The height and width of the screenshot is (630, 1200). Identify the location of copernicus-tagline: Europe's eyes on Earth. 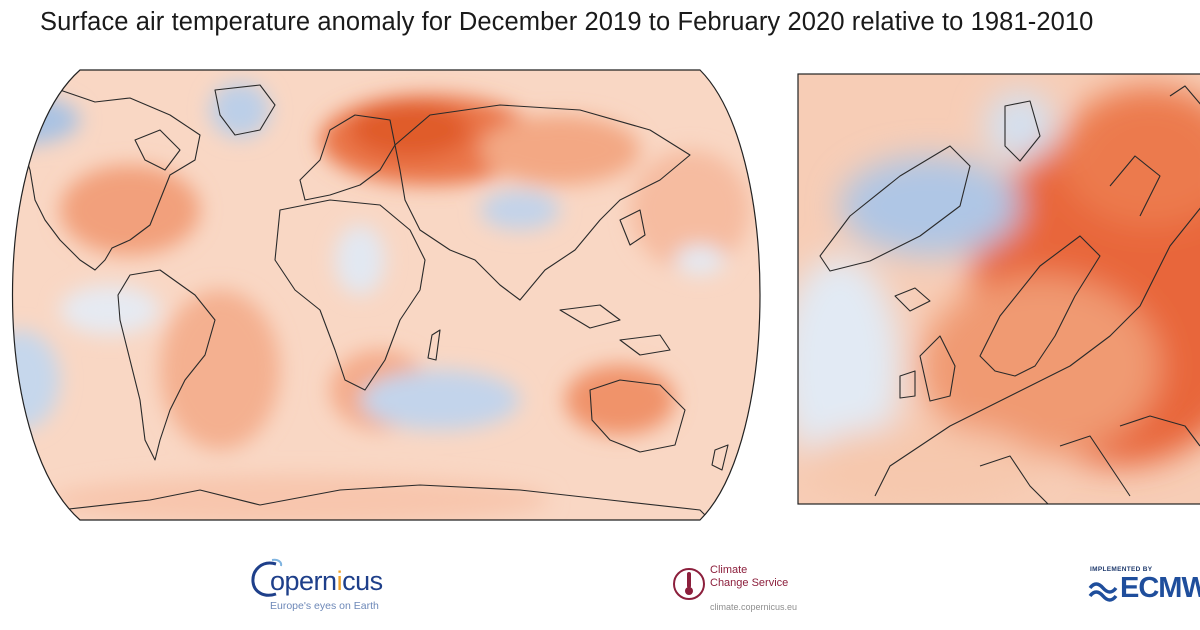
(324, 606).